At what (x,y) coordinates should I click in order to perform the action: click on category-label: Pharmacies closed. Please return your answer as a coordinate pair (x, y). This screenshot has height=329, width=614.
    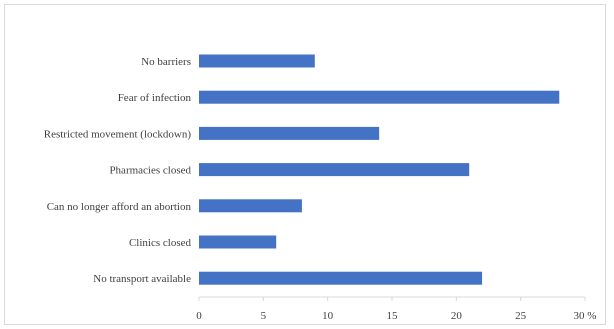
    Looking at the image, I should click on (150, 171).